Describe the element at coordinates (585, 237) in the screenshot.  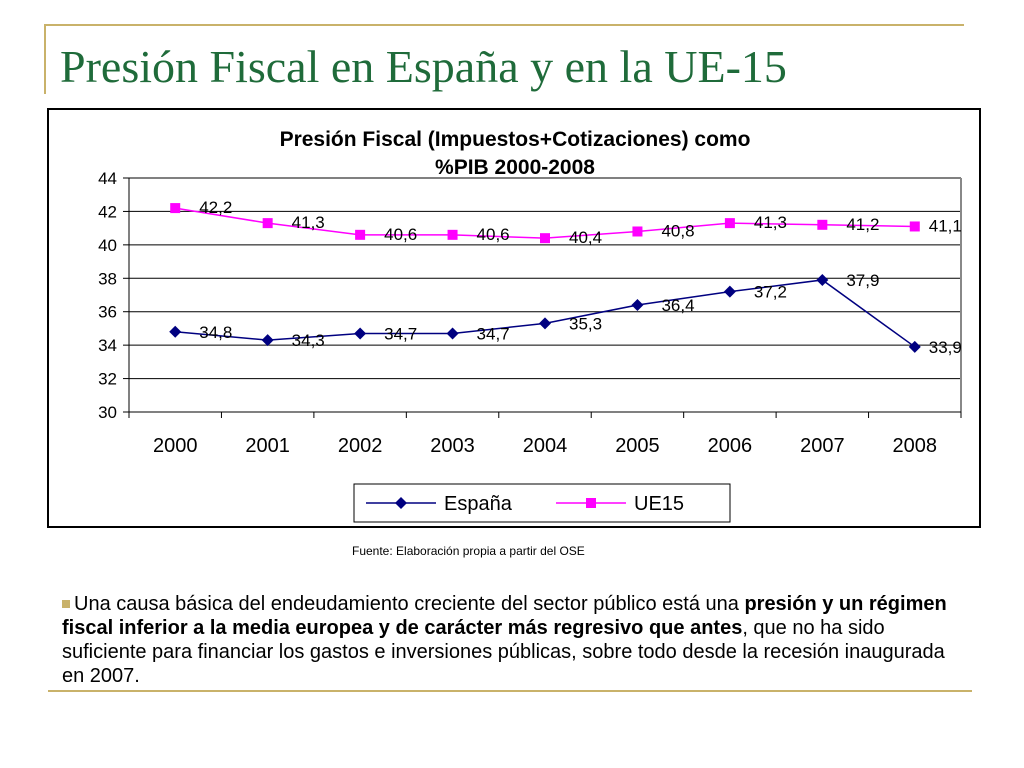
I see `data-label: 40,4` at that location.